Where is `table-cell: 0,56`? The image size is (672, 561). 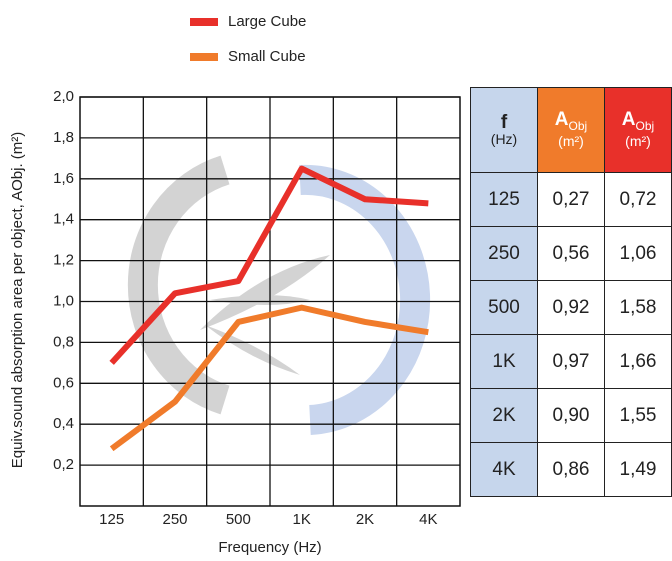 table-cell: 0,56 is located at coordinates (571, 253).